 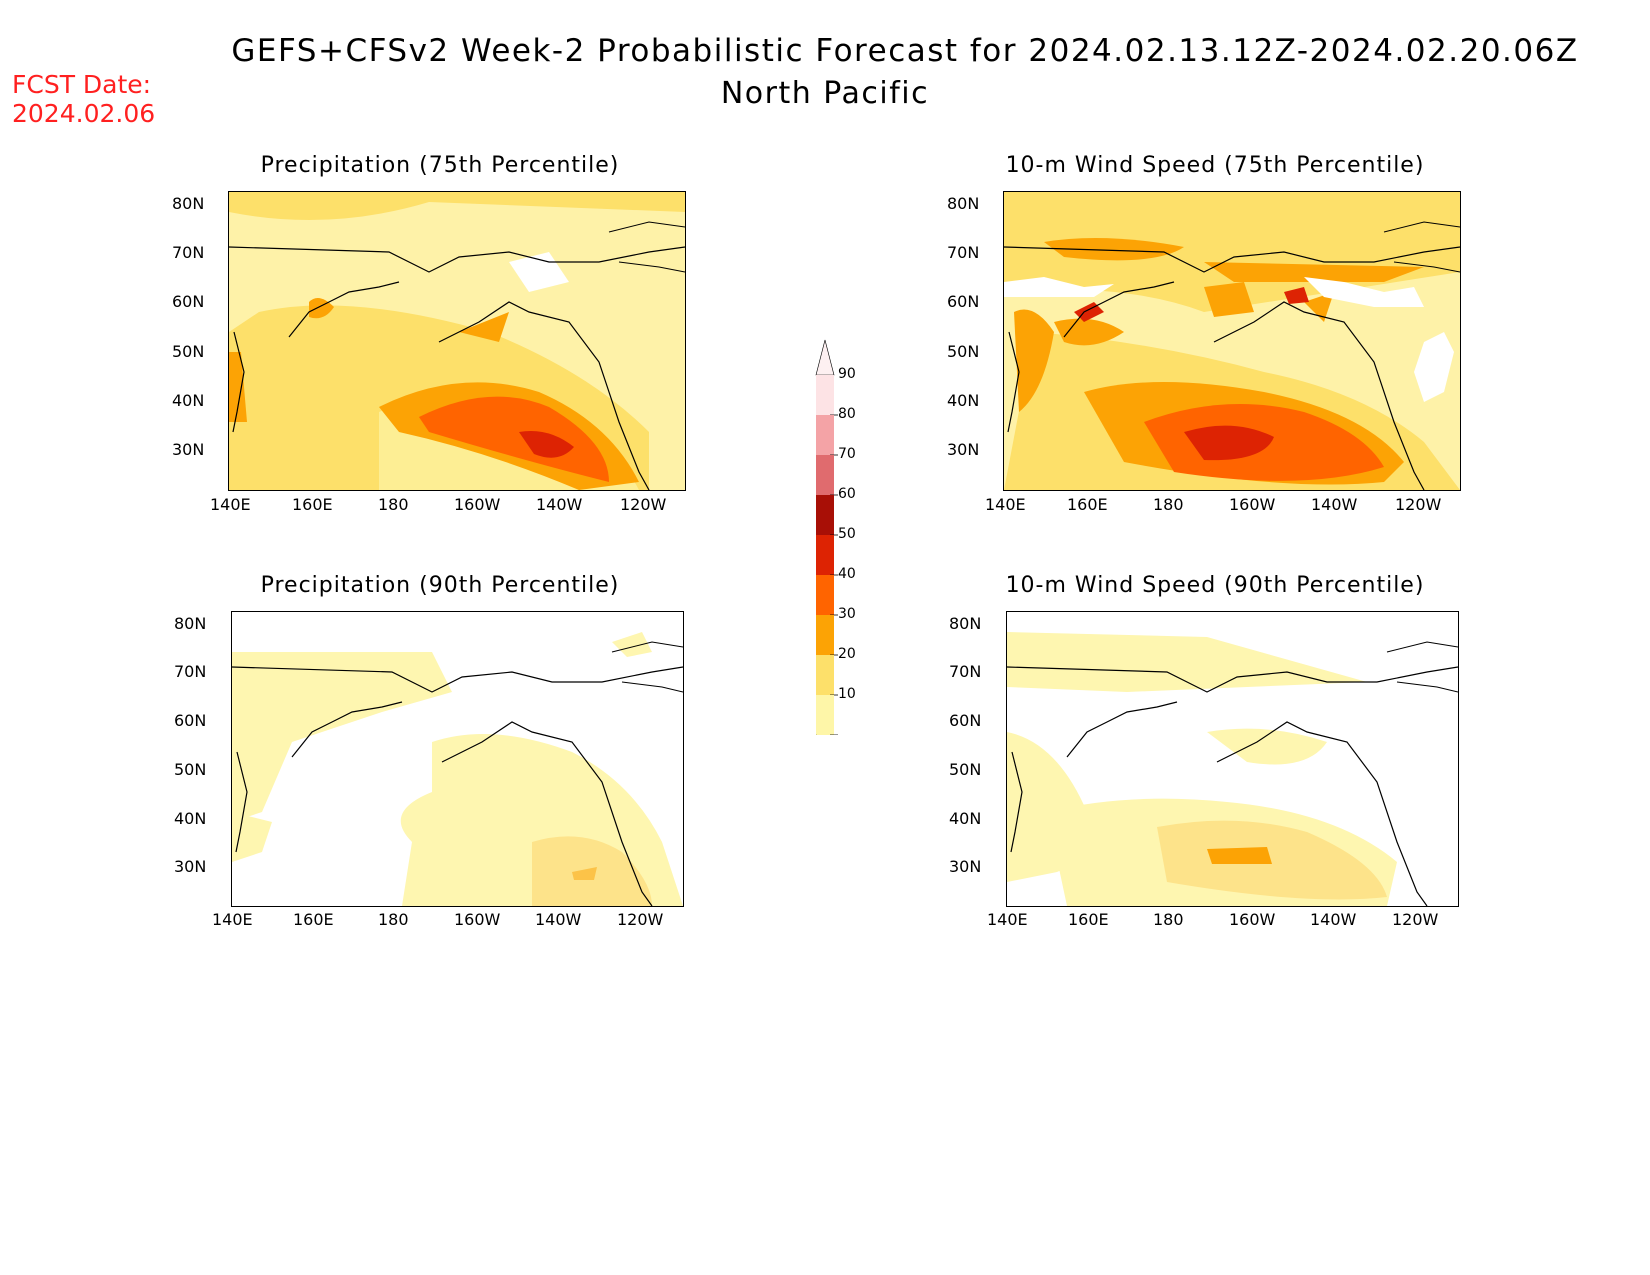 I want to click on colorbar-label: 80, so click(x=847, y=414).